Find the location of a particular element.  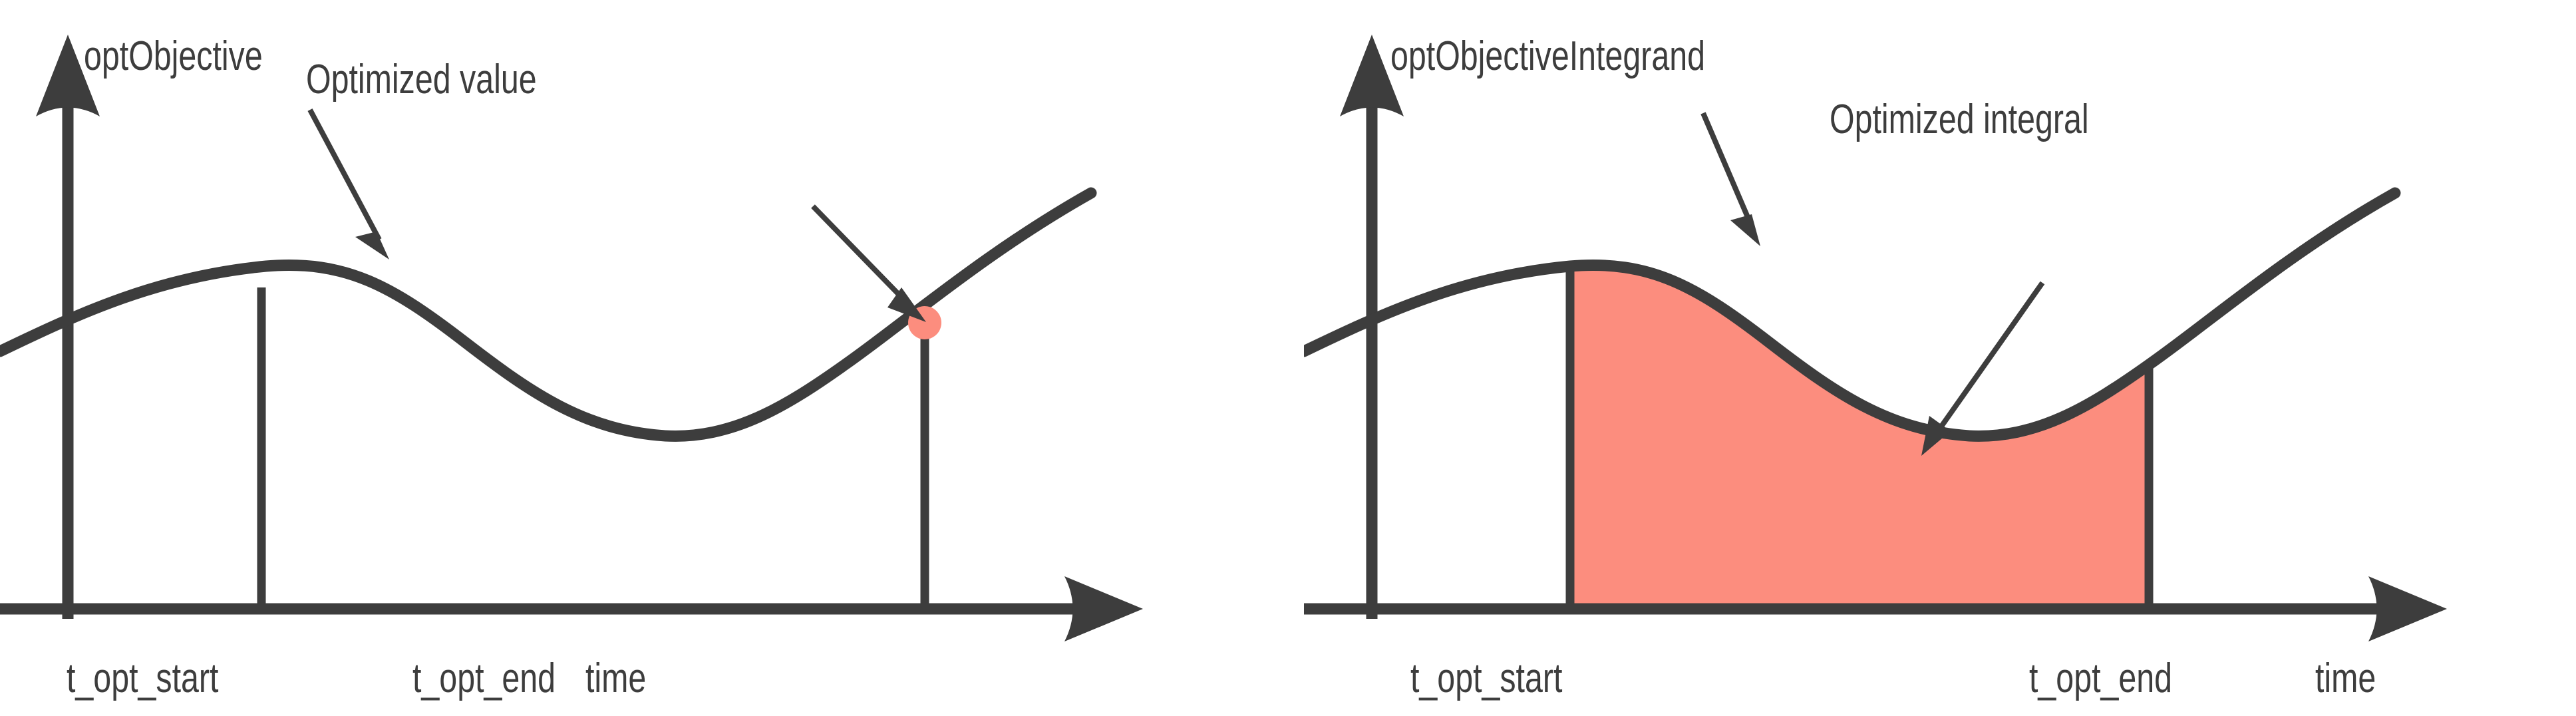

left-tick-label-t-opt-start: t_opt_start is located at coordinates (143, 678).